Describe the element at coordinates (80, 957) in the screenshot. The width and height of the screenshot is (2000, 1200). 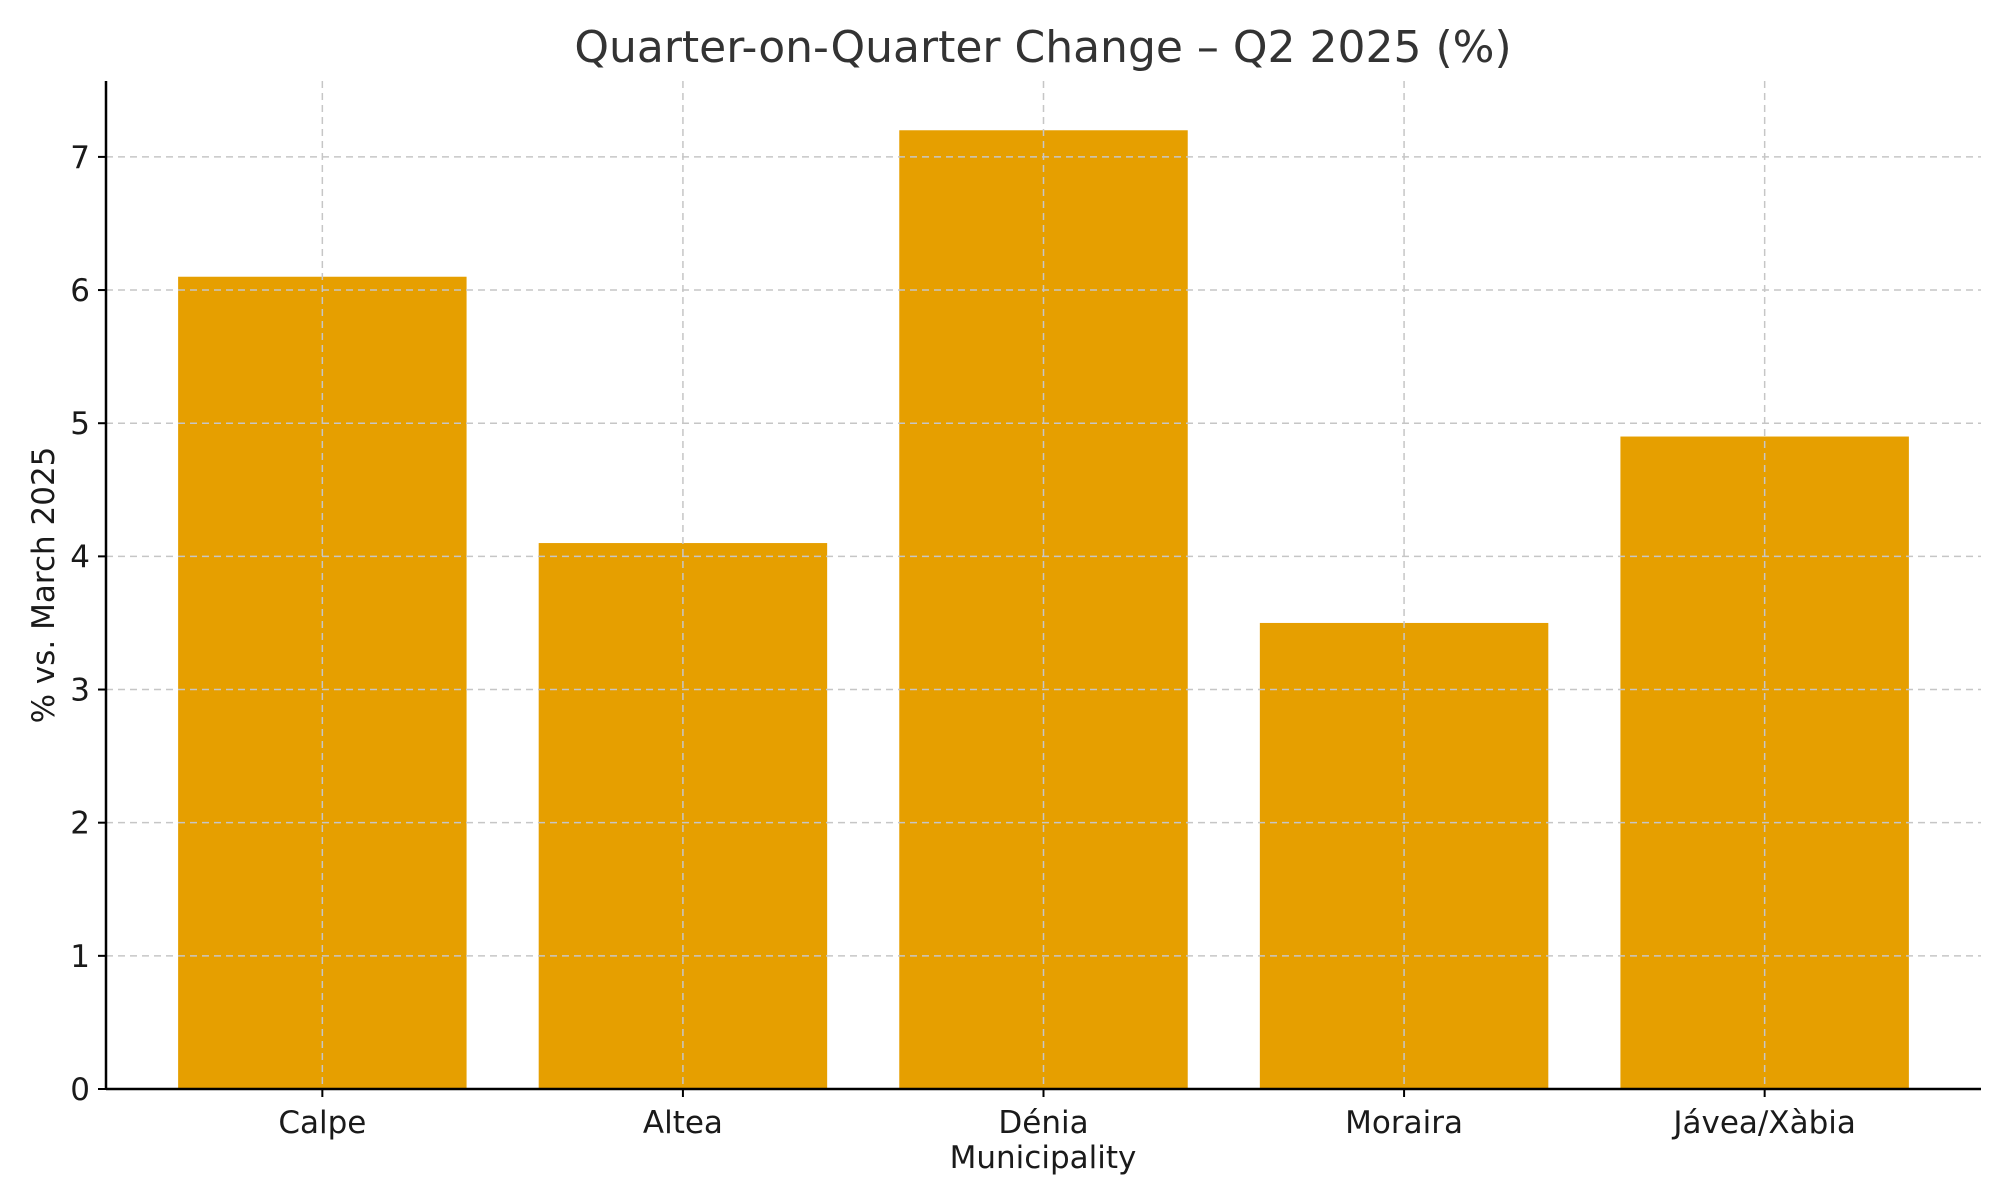
I see `y-tick-label: 1` at that location.